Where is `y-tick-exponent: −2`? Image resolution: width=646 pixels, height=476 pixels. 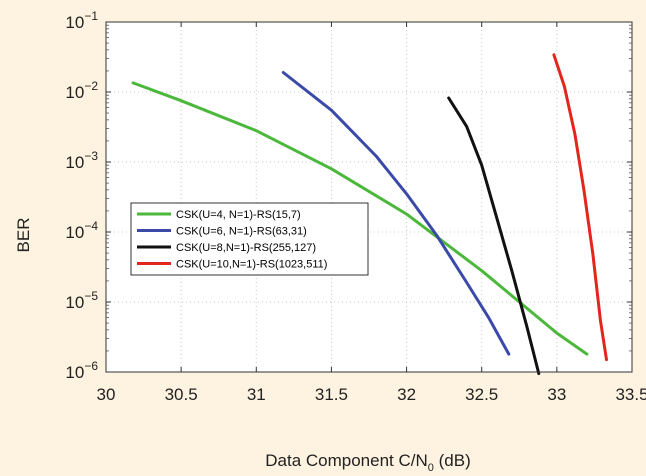
y-tick-exponent: −2 is located at coordinates (91, 86).